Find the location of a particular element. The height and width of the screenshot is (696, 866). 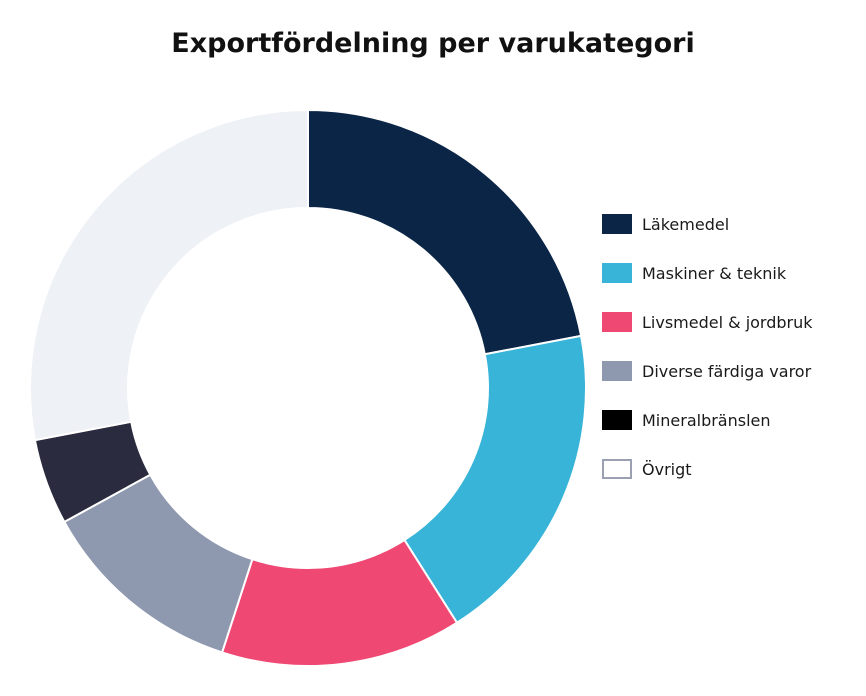

slice-läkemedel is located at coordinates (445, 232).